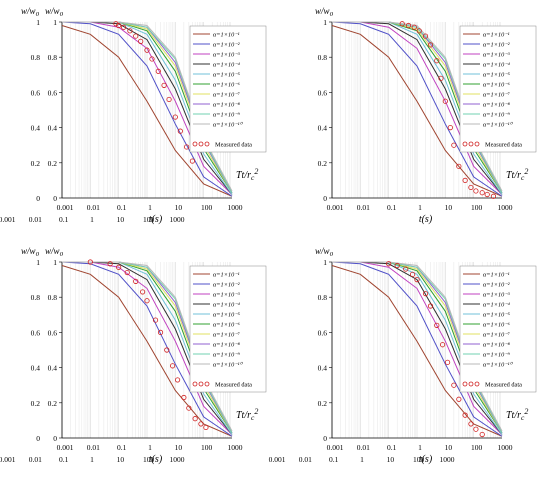 This screenshot has height=482, width=550. Describe the element at coordinates (38, 22) in the screenshot. I see `y-tick-label-secondary: 1` at that location.